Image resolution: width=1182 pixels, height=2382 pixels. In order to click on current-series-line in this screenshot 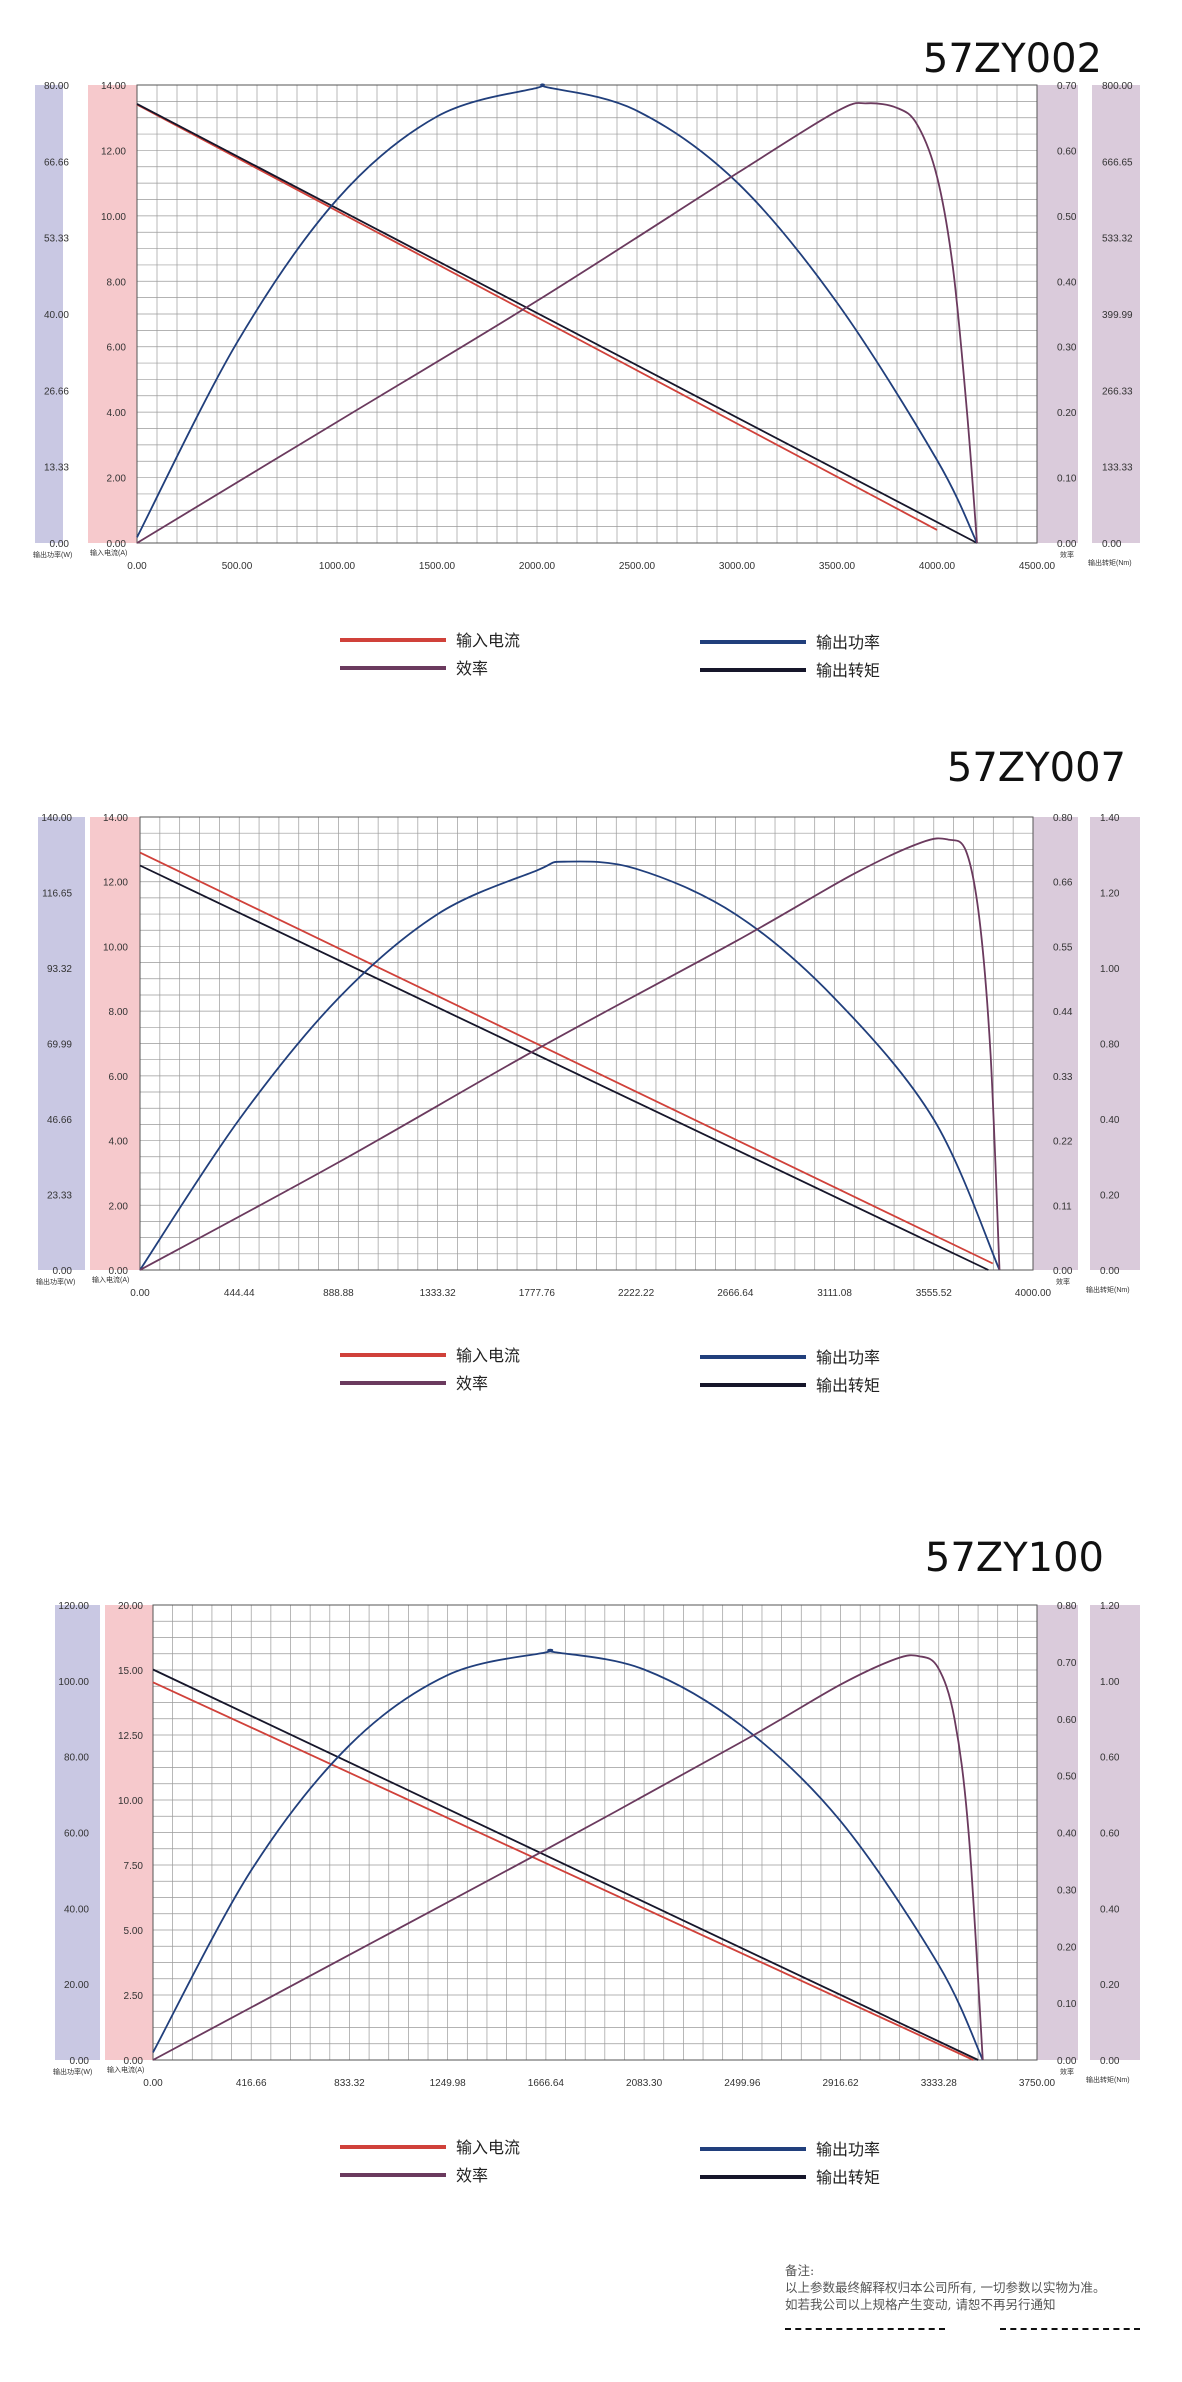, I will do `click(566, 1058)`.